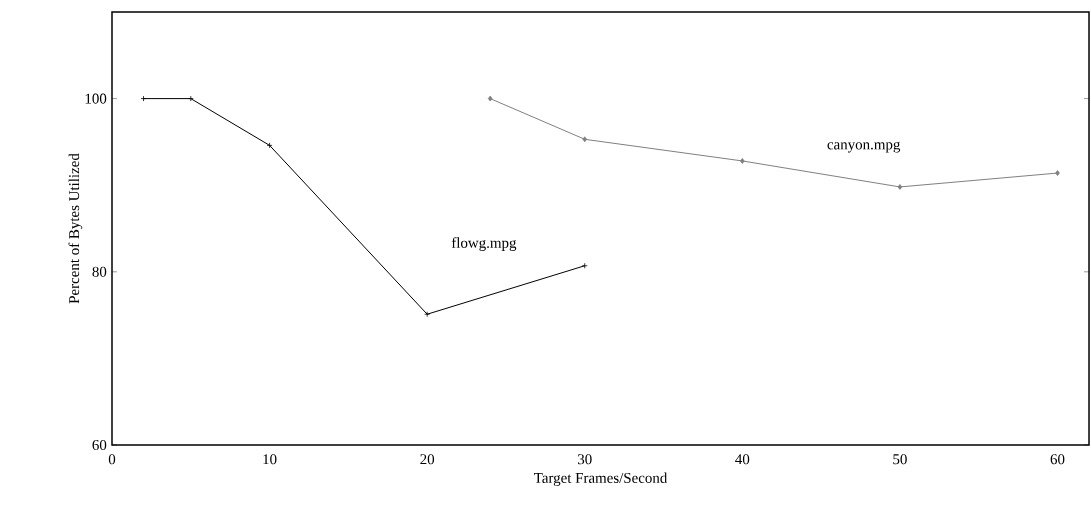 The width and height of the screenshot is (1091, 525). What do you see at coordinates (99, 271) in the screenshot?
I see `y-tick-label: 80` at bounding box center [99, 271].